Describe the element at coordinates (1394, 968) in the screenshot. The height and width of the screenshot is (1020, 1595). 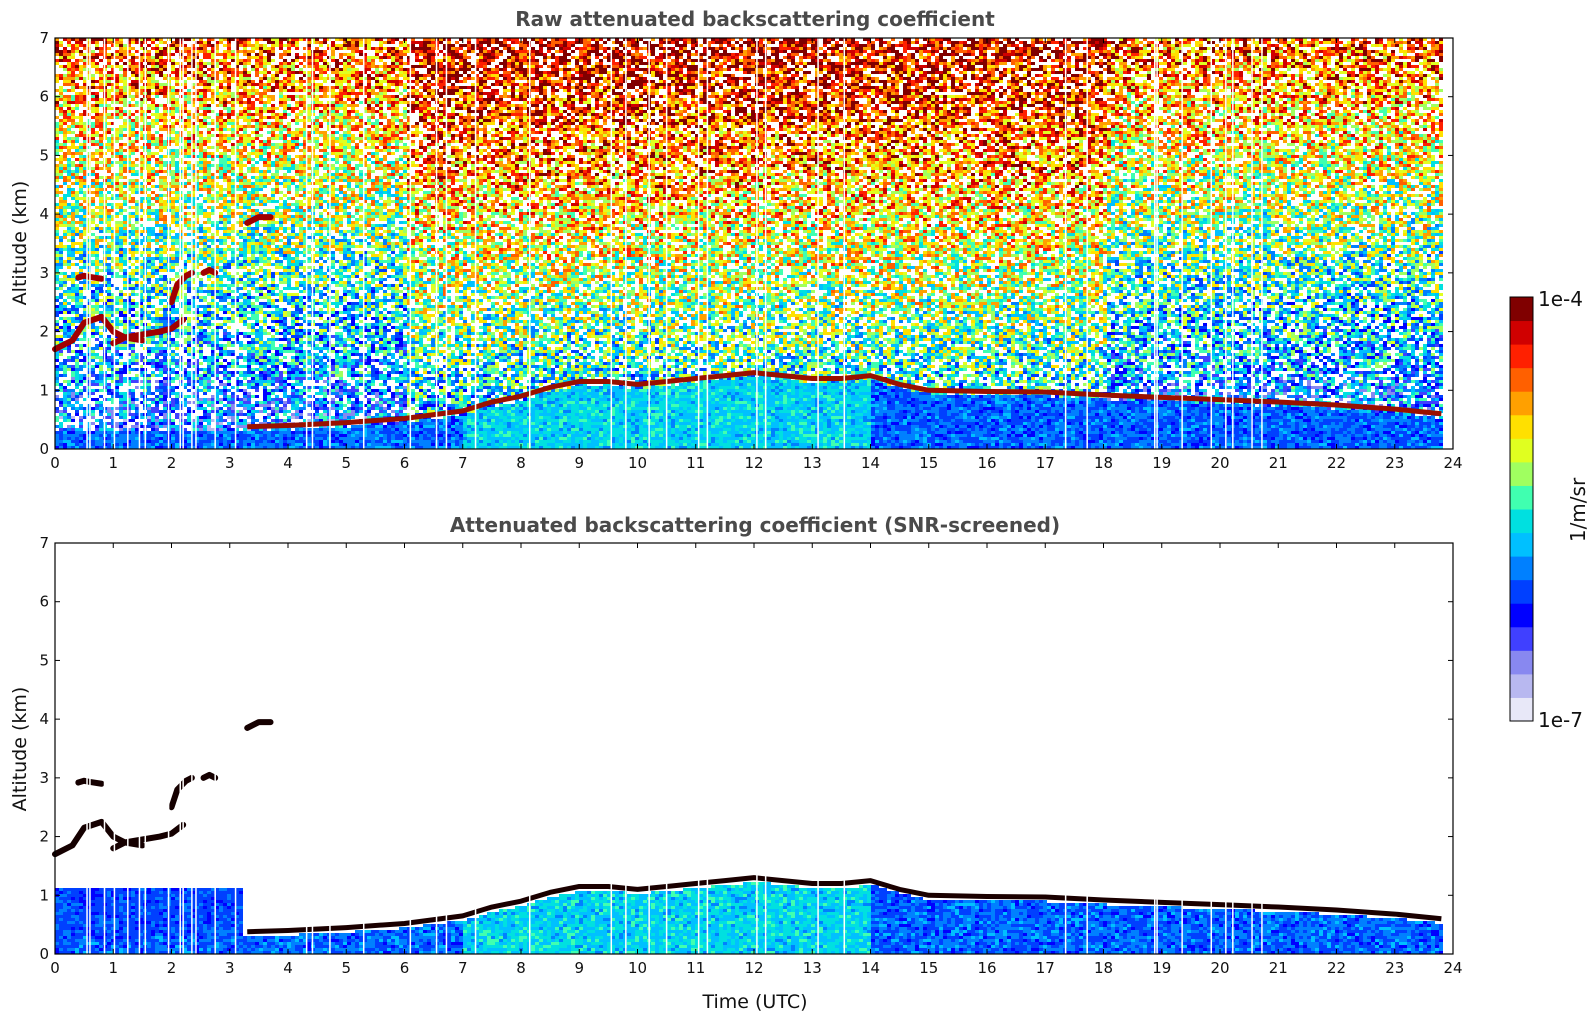
I see `x-tick-label: 23` at that location.